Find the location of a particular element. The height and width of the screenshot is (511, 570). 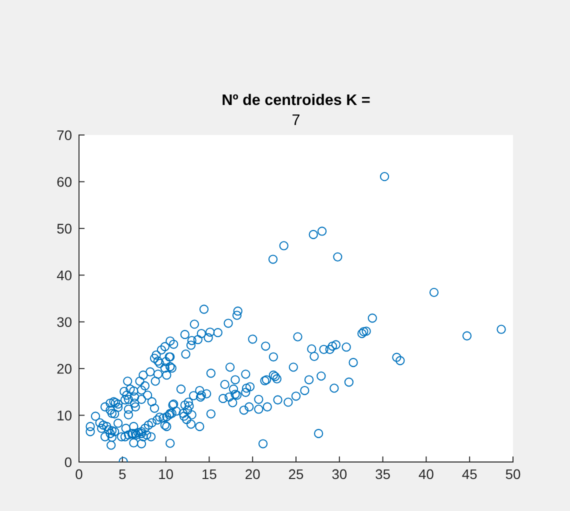

x-tick-label: 50 is located at coordinates (513, 474).